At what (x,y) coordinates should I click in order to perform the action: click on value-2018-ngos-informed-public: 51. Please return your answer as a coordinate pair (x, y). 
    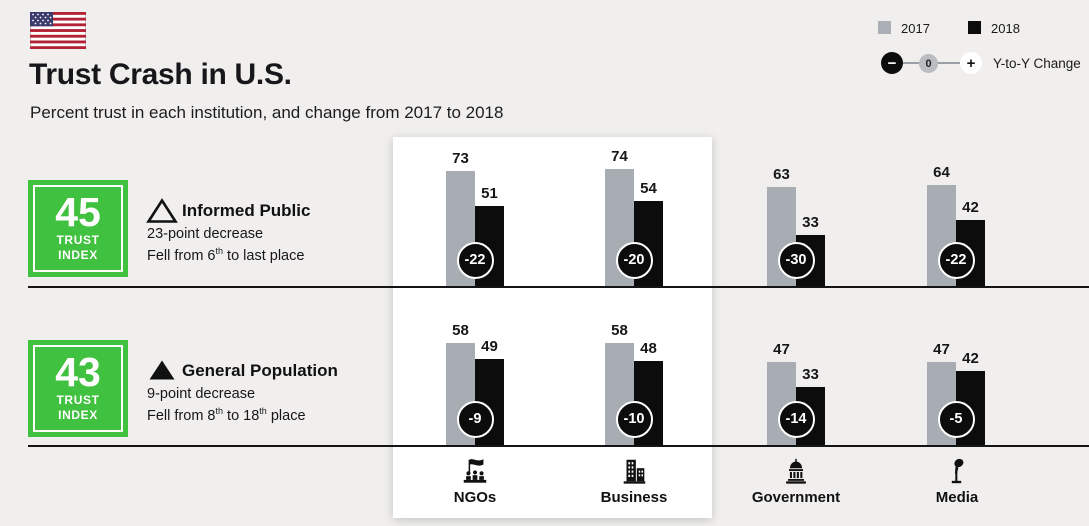
    Looking at the image, I should click on (489, 193).